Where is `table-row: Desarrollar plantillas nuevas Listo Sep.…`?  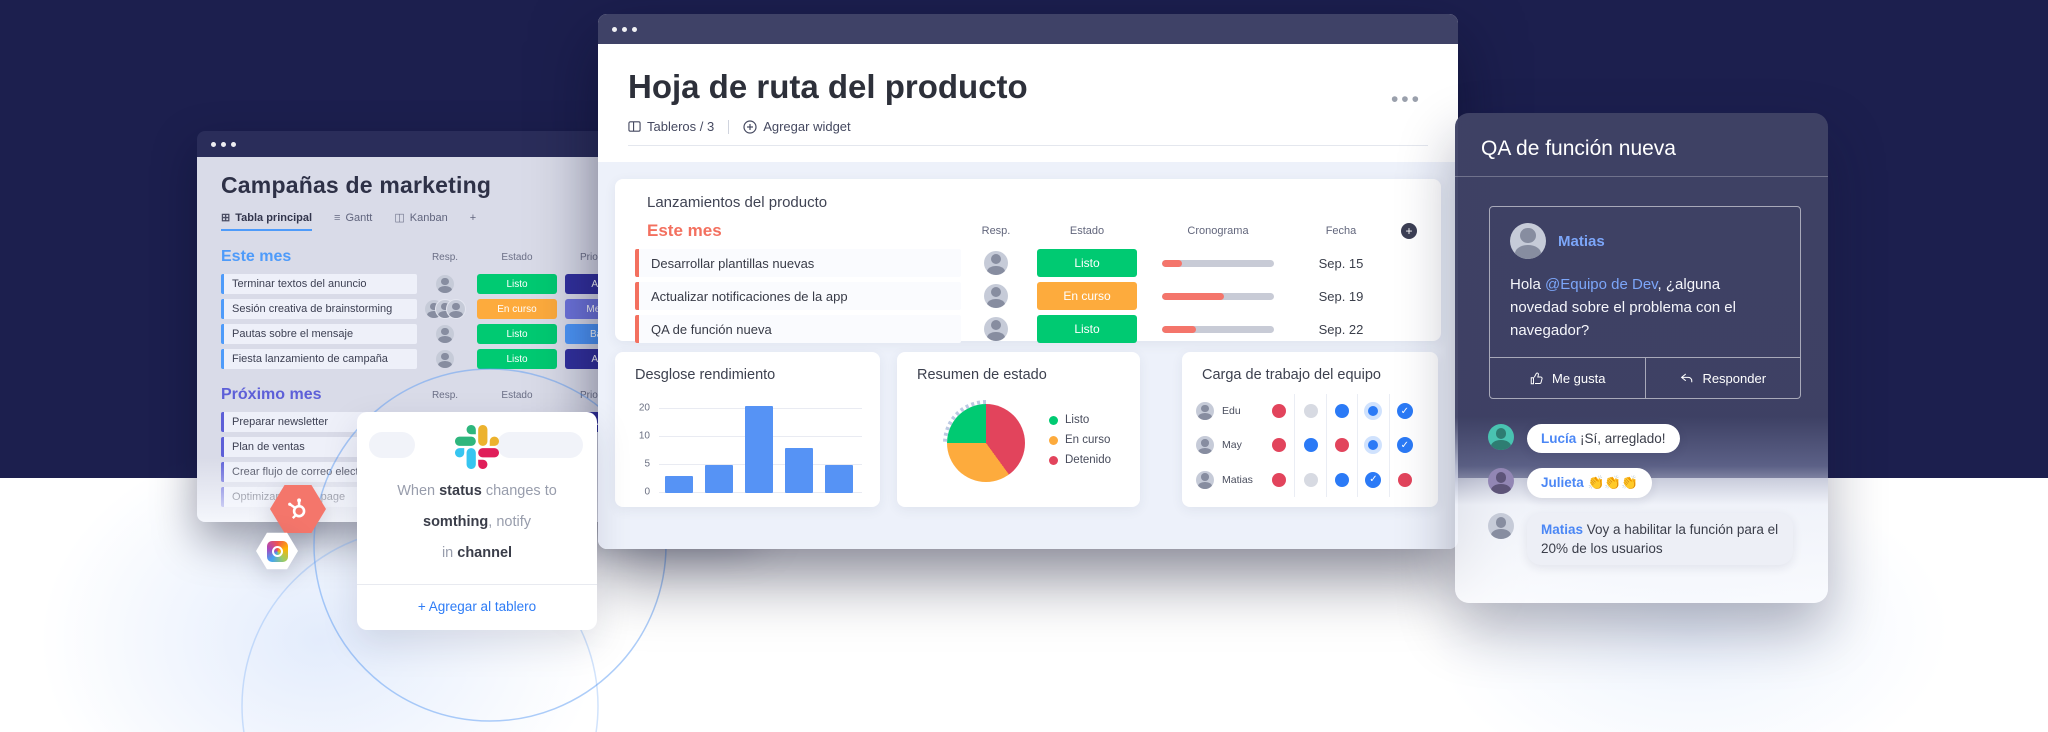
table-row: Desarrollar plantillas nuevas Listo Sep.… is located at coordinates (1032, 263).